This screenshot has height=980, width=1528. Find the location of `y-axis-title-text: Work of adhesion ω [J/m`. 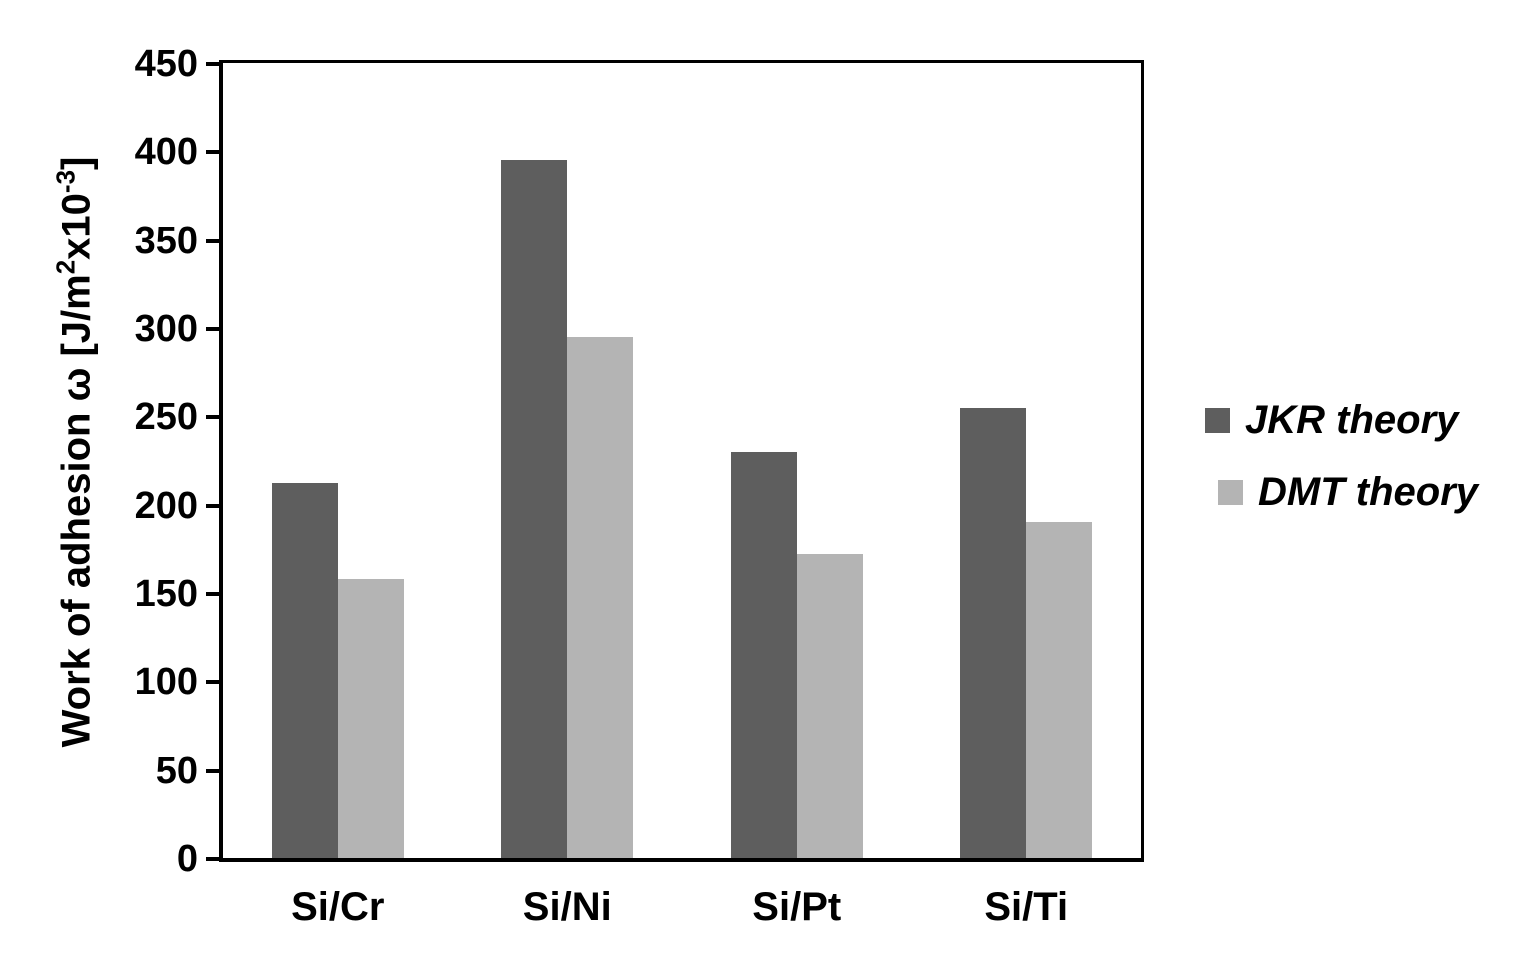

y-axis-title-text: Work of adhesion ω [J/m is located at coordinates (76, 511).